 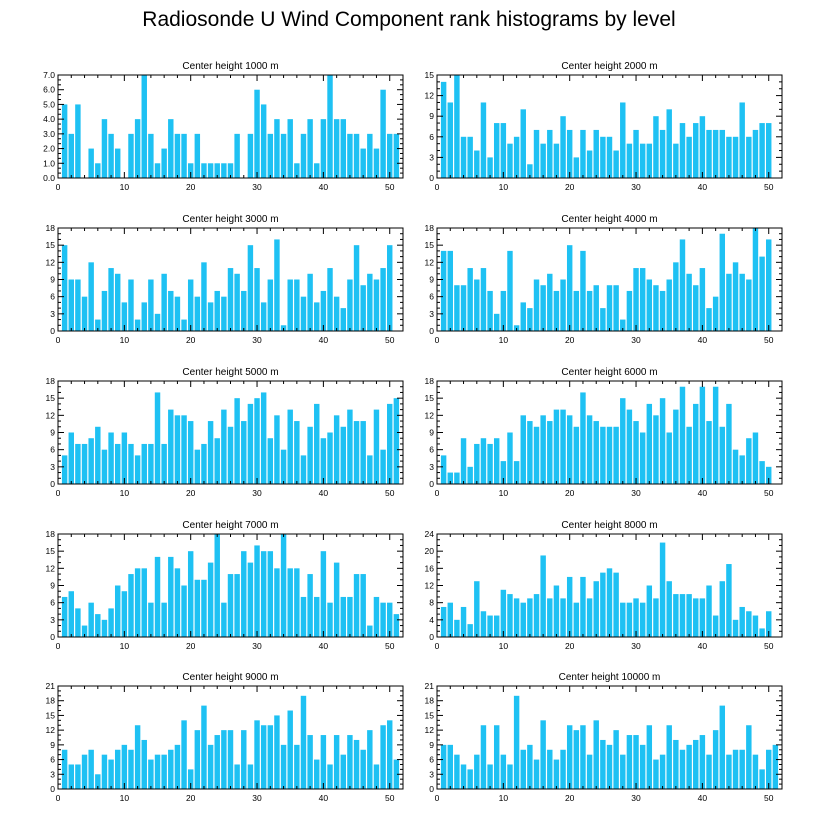 I want to click on y-tick-label: 9, so click(x=52, y=586).